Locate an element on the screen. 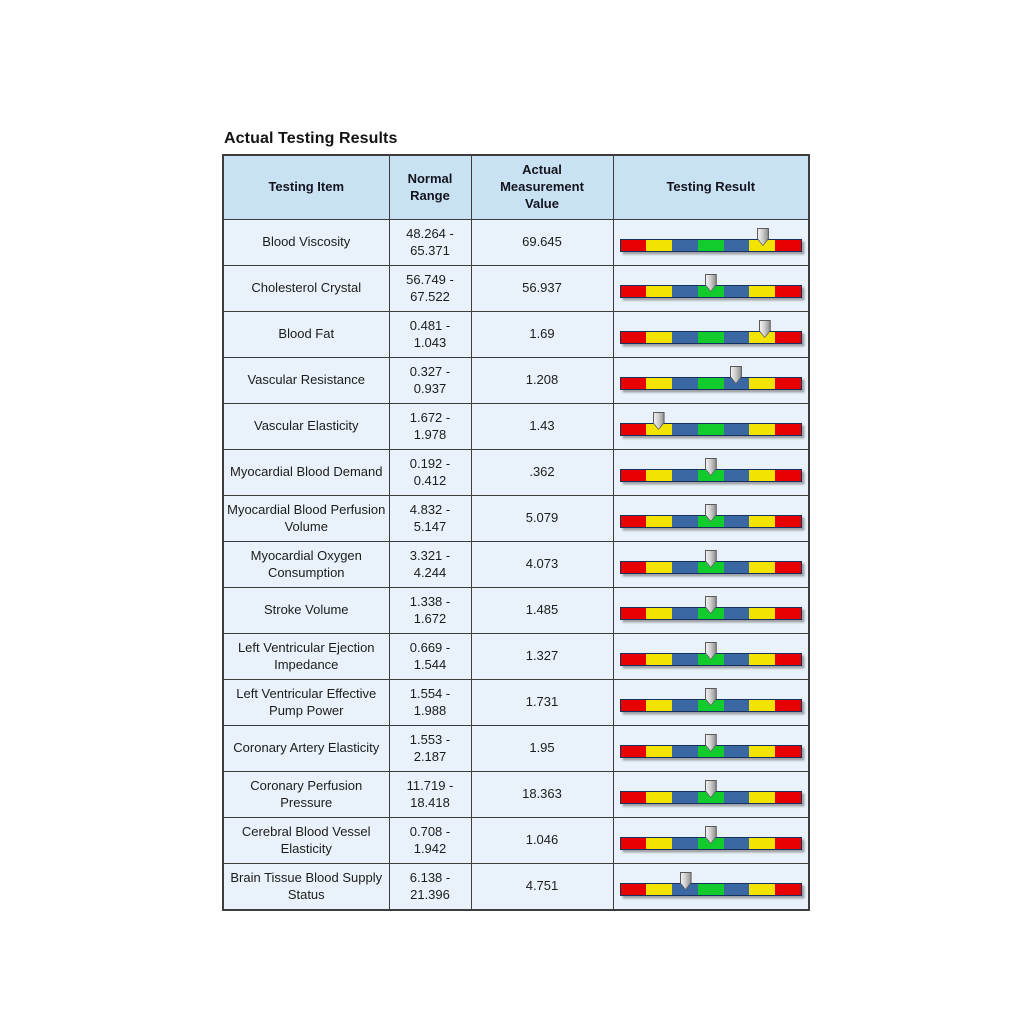  measurement-value-cell: .362 is located at coordinates (542, 472).